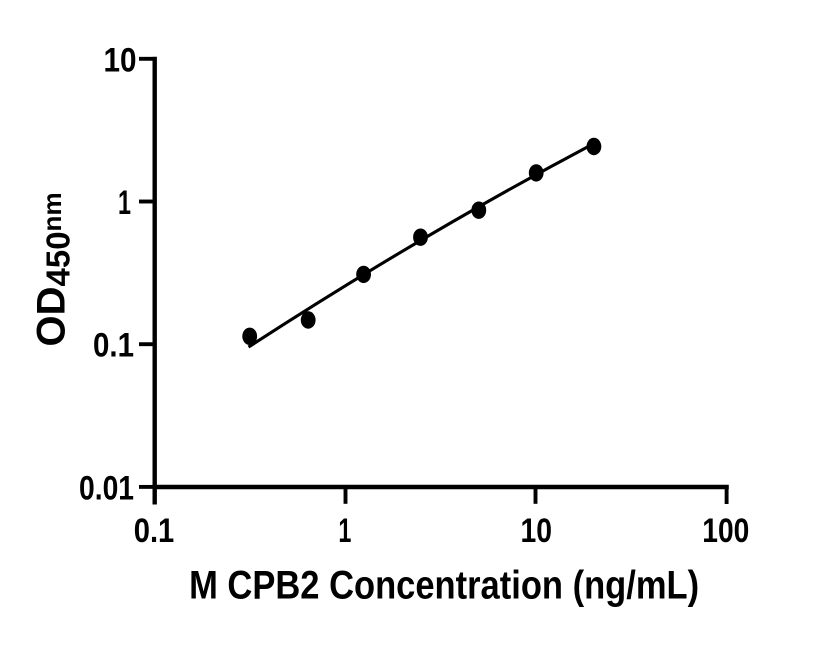 The image size is (816, 645). Describe the element at coordinates (53, 269) in the screenshot. I see `svg-text: OD450nm` at that location.